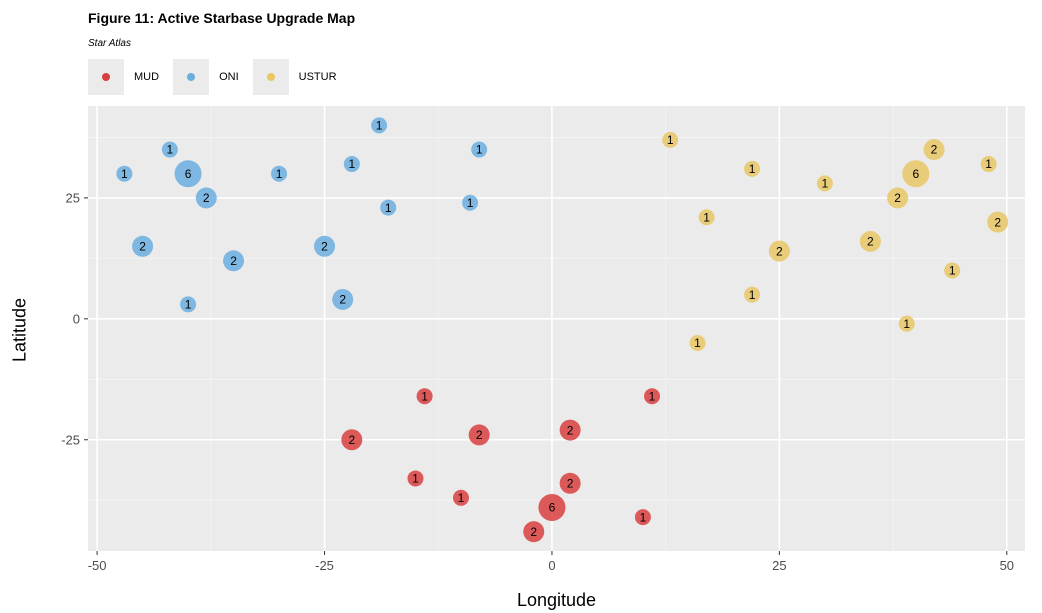 This screenshot has height=613, width=1042. What do you see at coordinates (76, 318) in the screenshot?
I see `y-tick-label: 0` at bounding box center [76, 318].